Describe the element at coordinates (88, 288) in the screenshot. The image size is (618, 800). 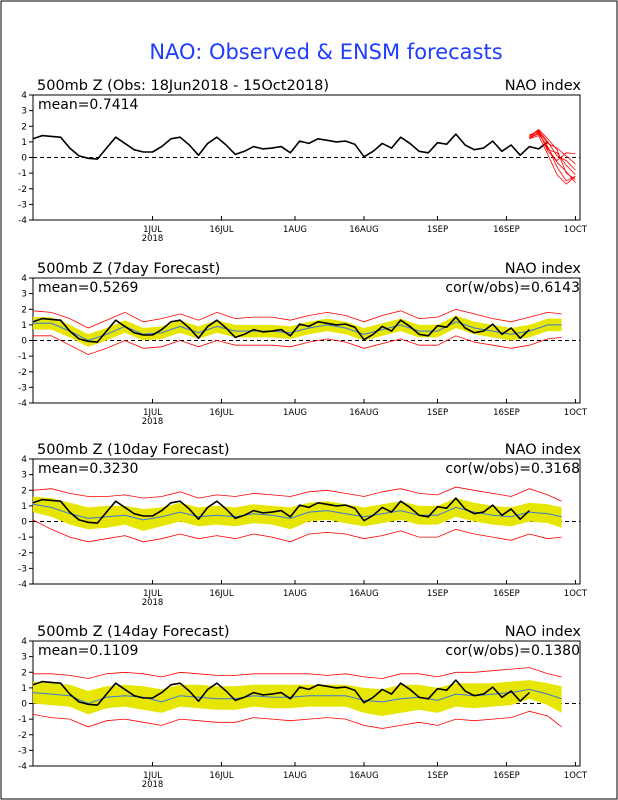
I see `mean-label: mean=0.5269` at that location.